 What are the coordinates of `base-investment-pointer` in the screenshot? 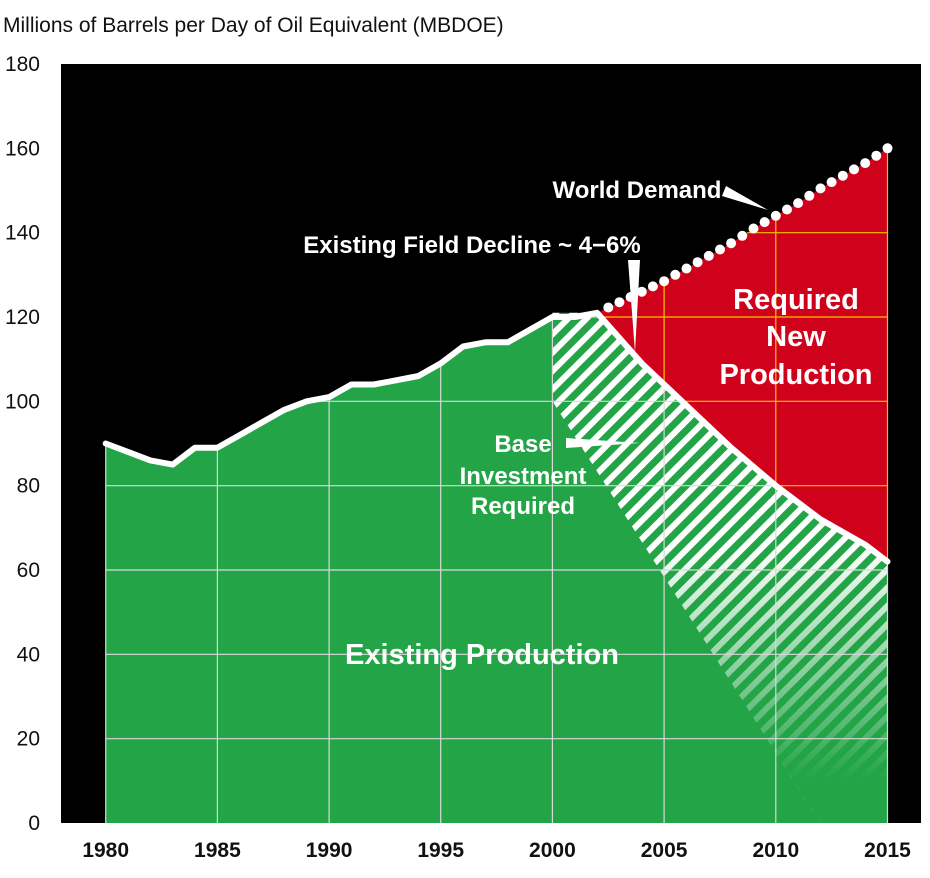 It's located at (603, 443).